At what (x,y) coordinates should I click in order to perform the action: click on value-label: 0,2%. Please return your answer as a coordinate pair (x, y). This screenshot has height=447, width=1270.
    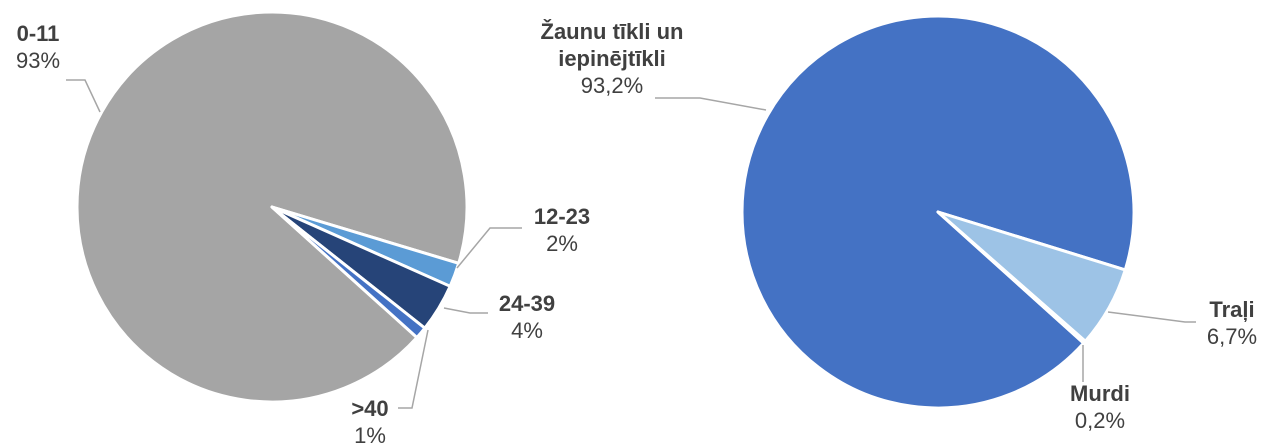
    Looking at the image, I should click on (1100, 420).